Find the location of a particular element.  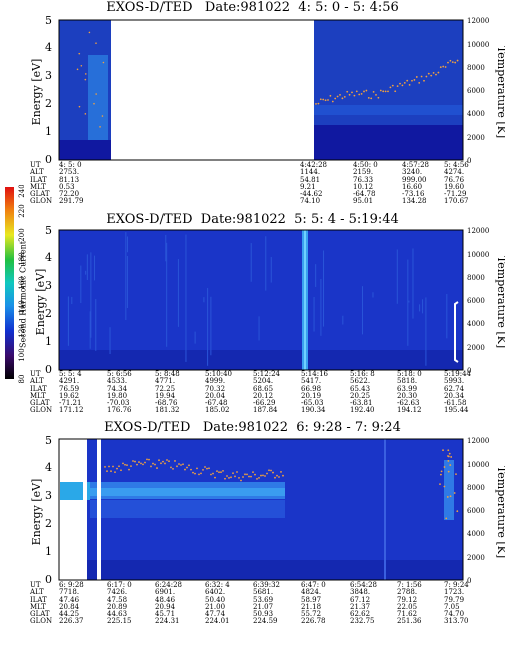

info-label: ALT is located at coordinates (37, 172).